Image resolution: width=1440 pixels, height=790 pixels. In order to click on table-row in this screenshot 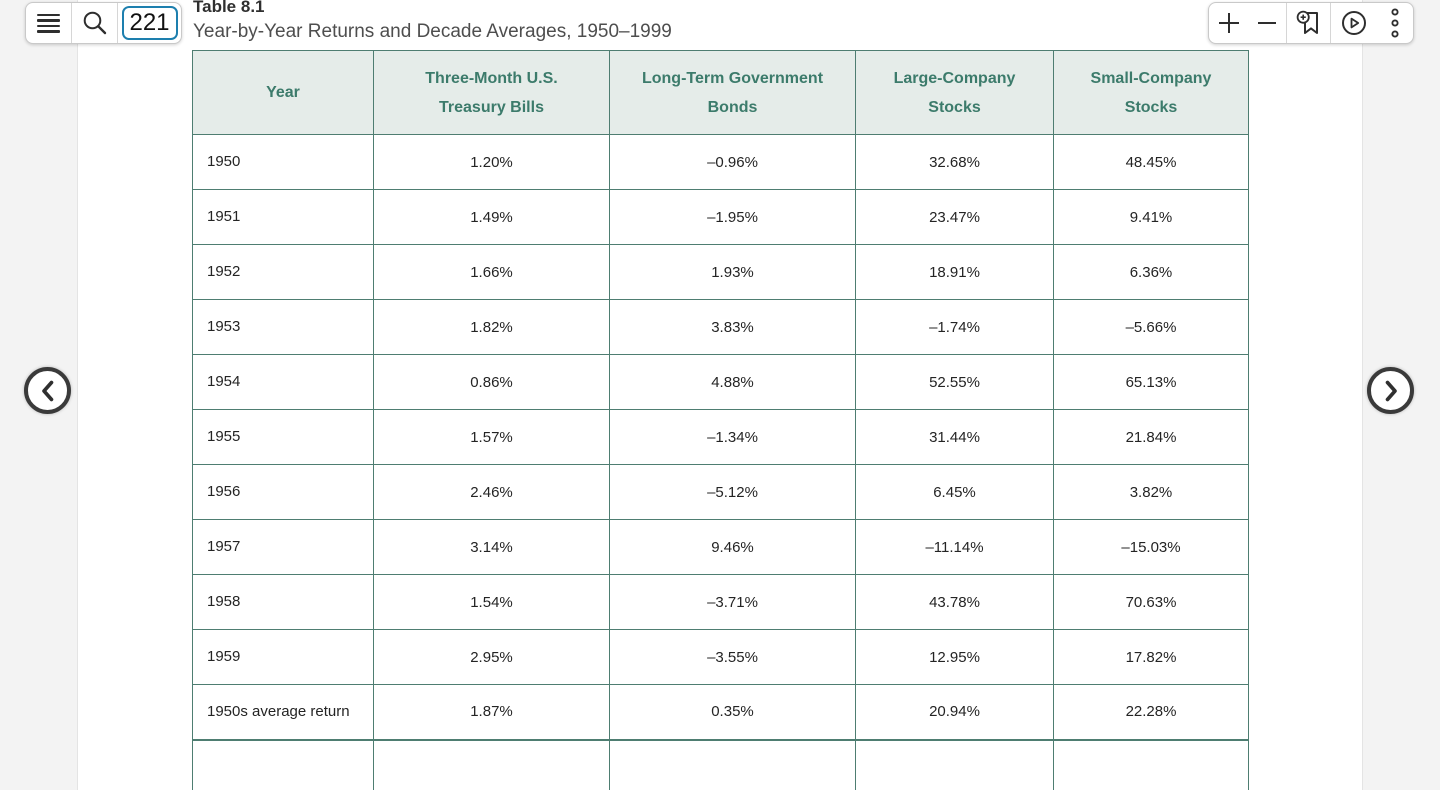, I will do `click(720, 764)`.